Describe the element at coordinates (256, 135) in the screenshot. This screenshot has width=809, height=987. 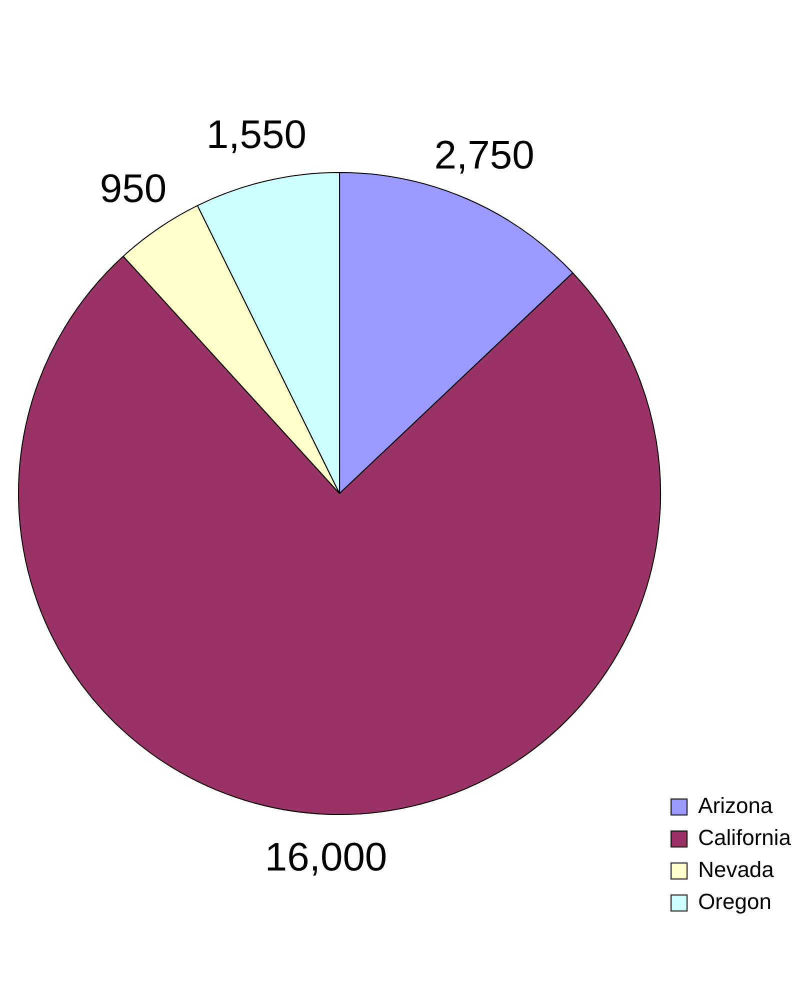
I see `data-label: 1,550` at that location.